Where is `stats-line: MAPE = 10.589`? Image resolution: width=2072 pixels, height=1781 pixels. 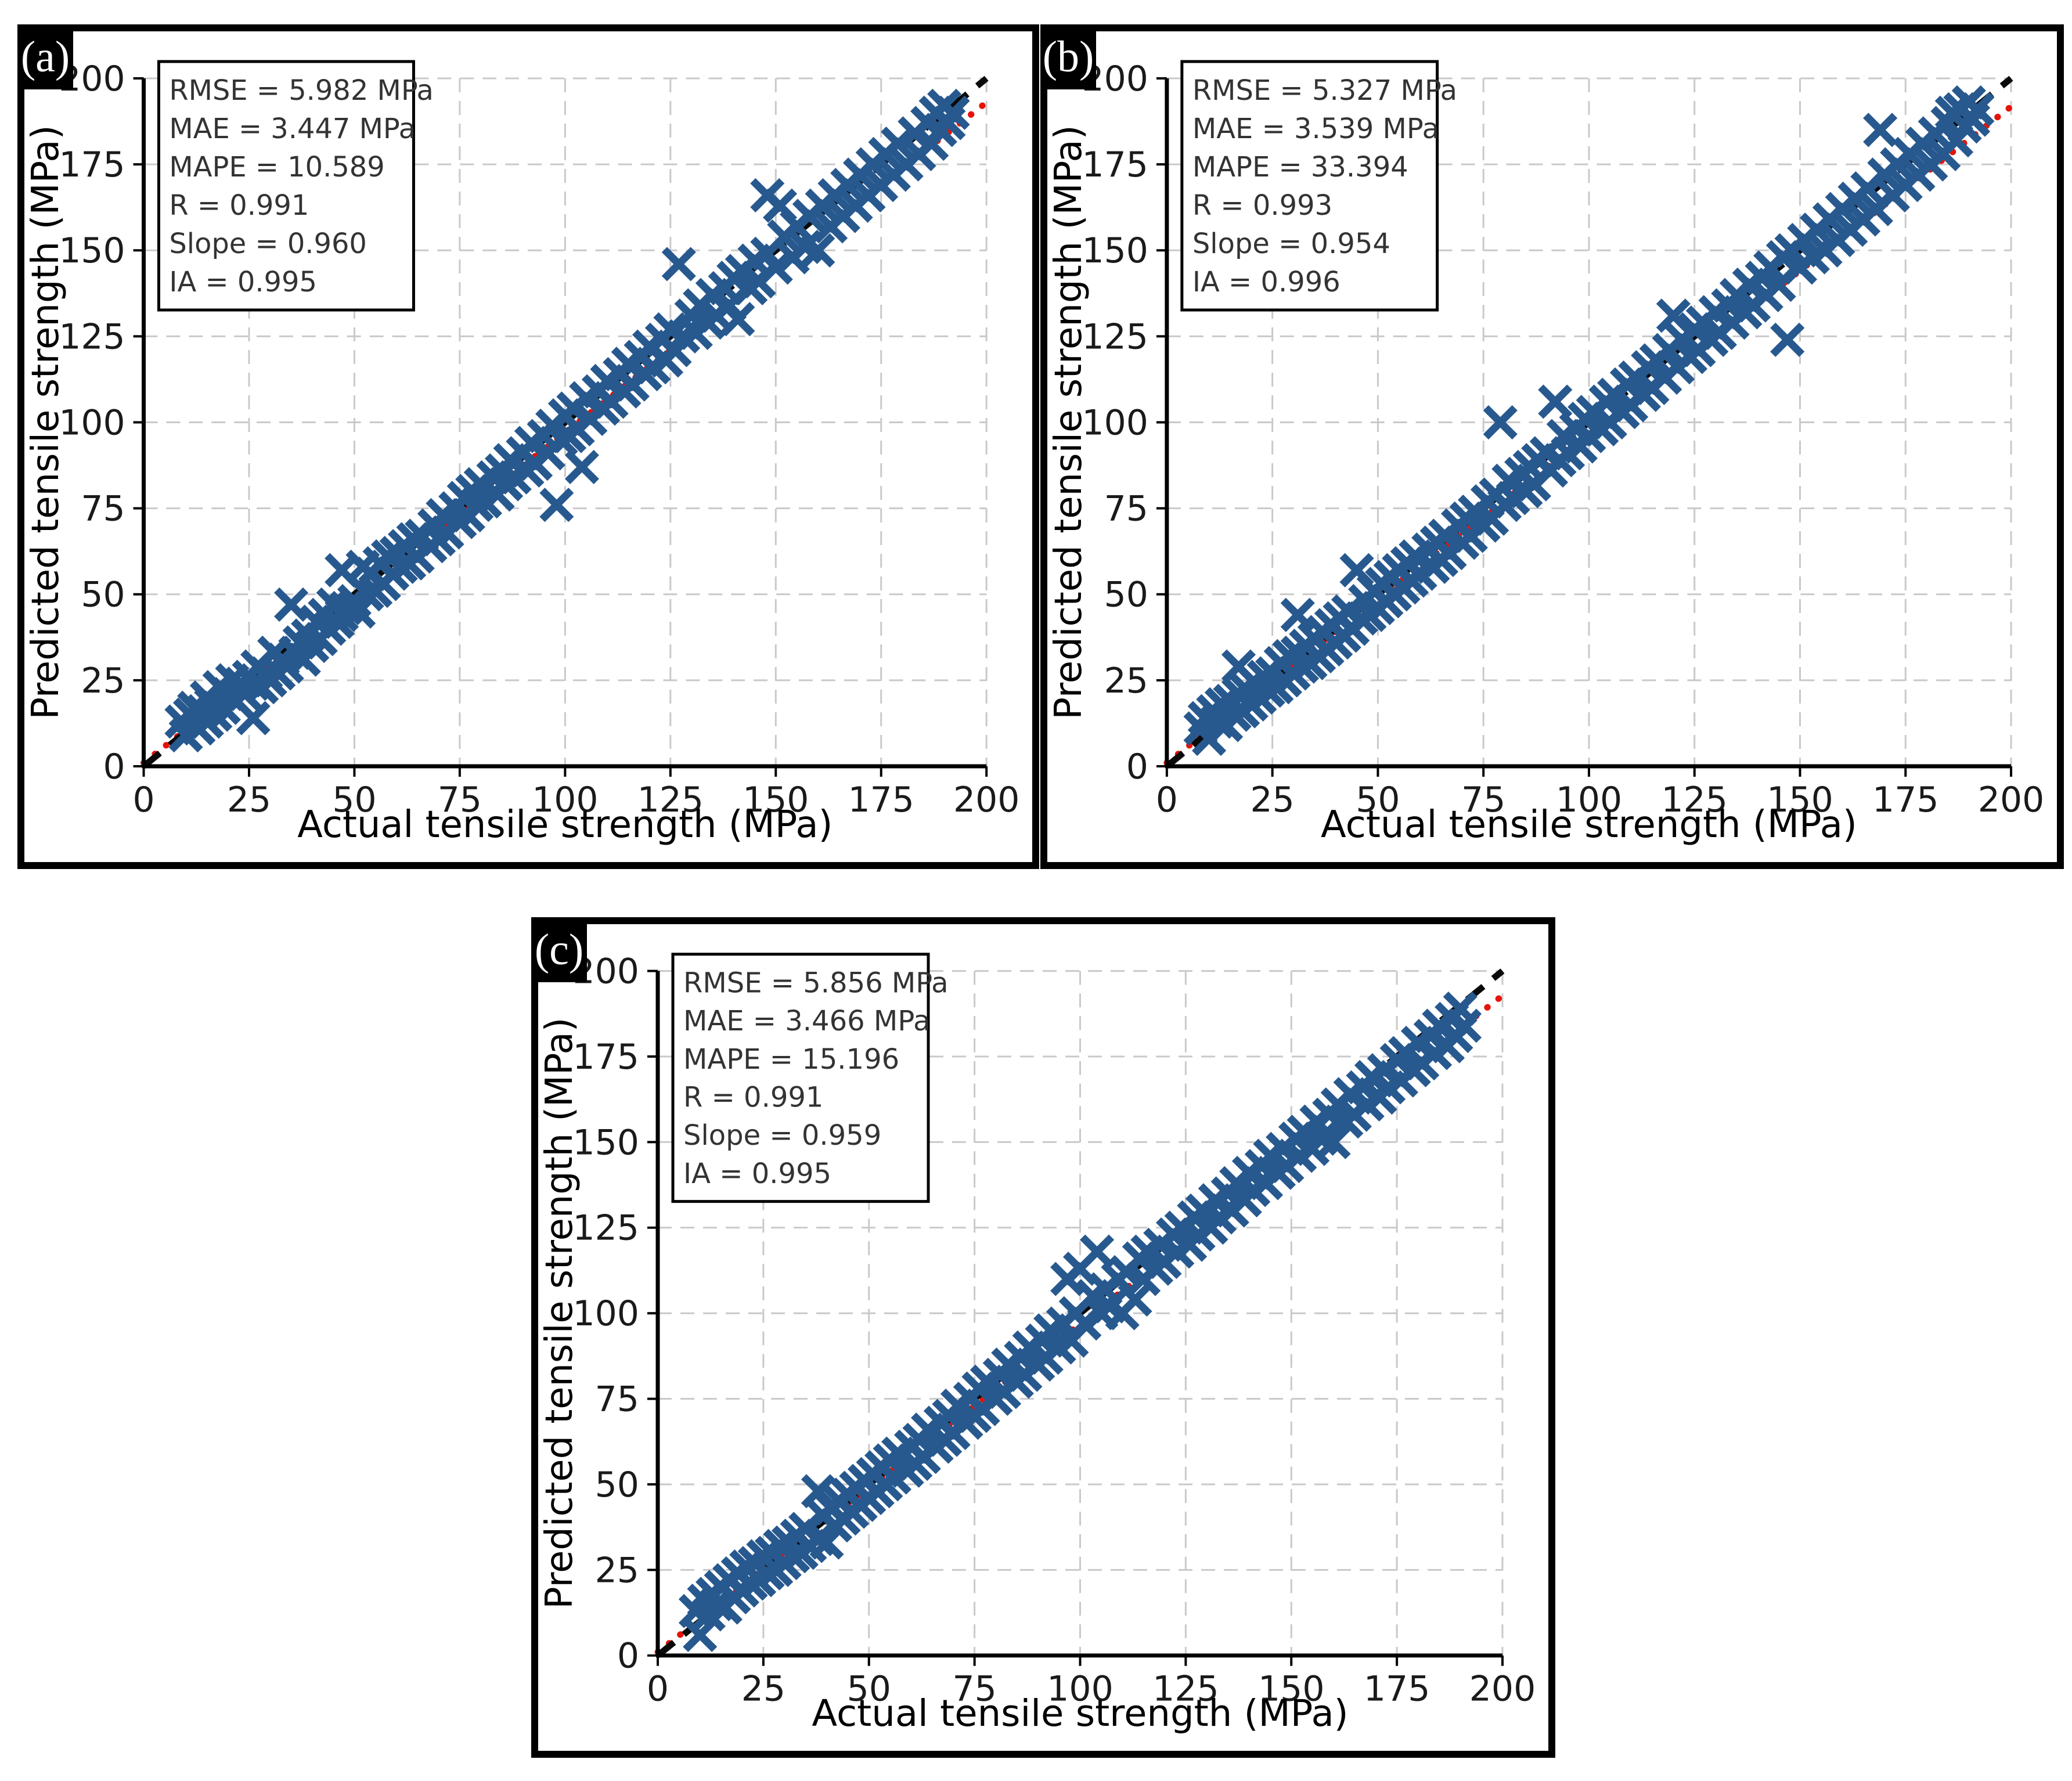 stats-line: MAPE = 10.589 is located at coordinates (276, 167).